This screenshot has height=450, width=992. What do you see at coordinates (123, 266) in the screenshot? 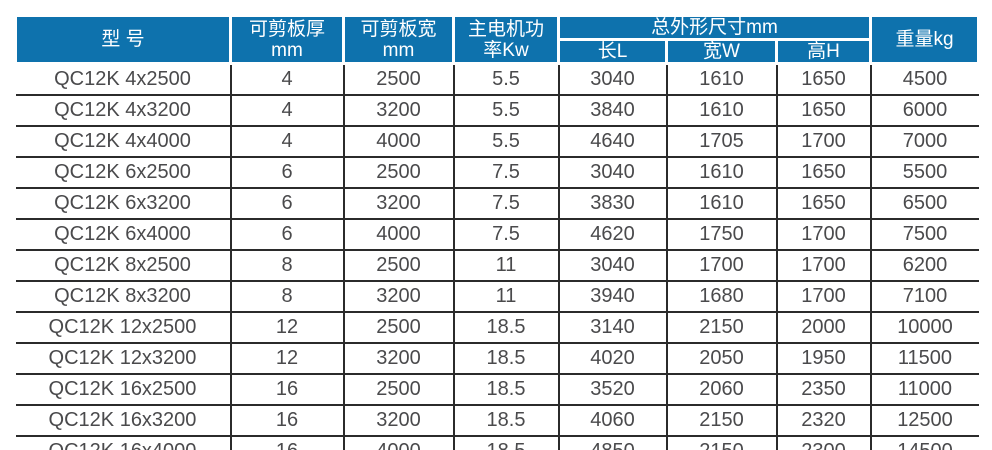
I see `model-cell: QC12K 8x2500` at bounding box center [123, 266].